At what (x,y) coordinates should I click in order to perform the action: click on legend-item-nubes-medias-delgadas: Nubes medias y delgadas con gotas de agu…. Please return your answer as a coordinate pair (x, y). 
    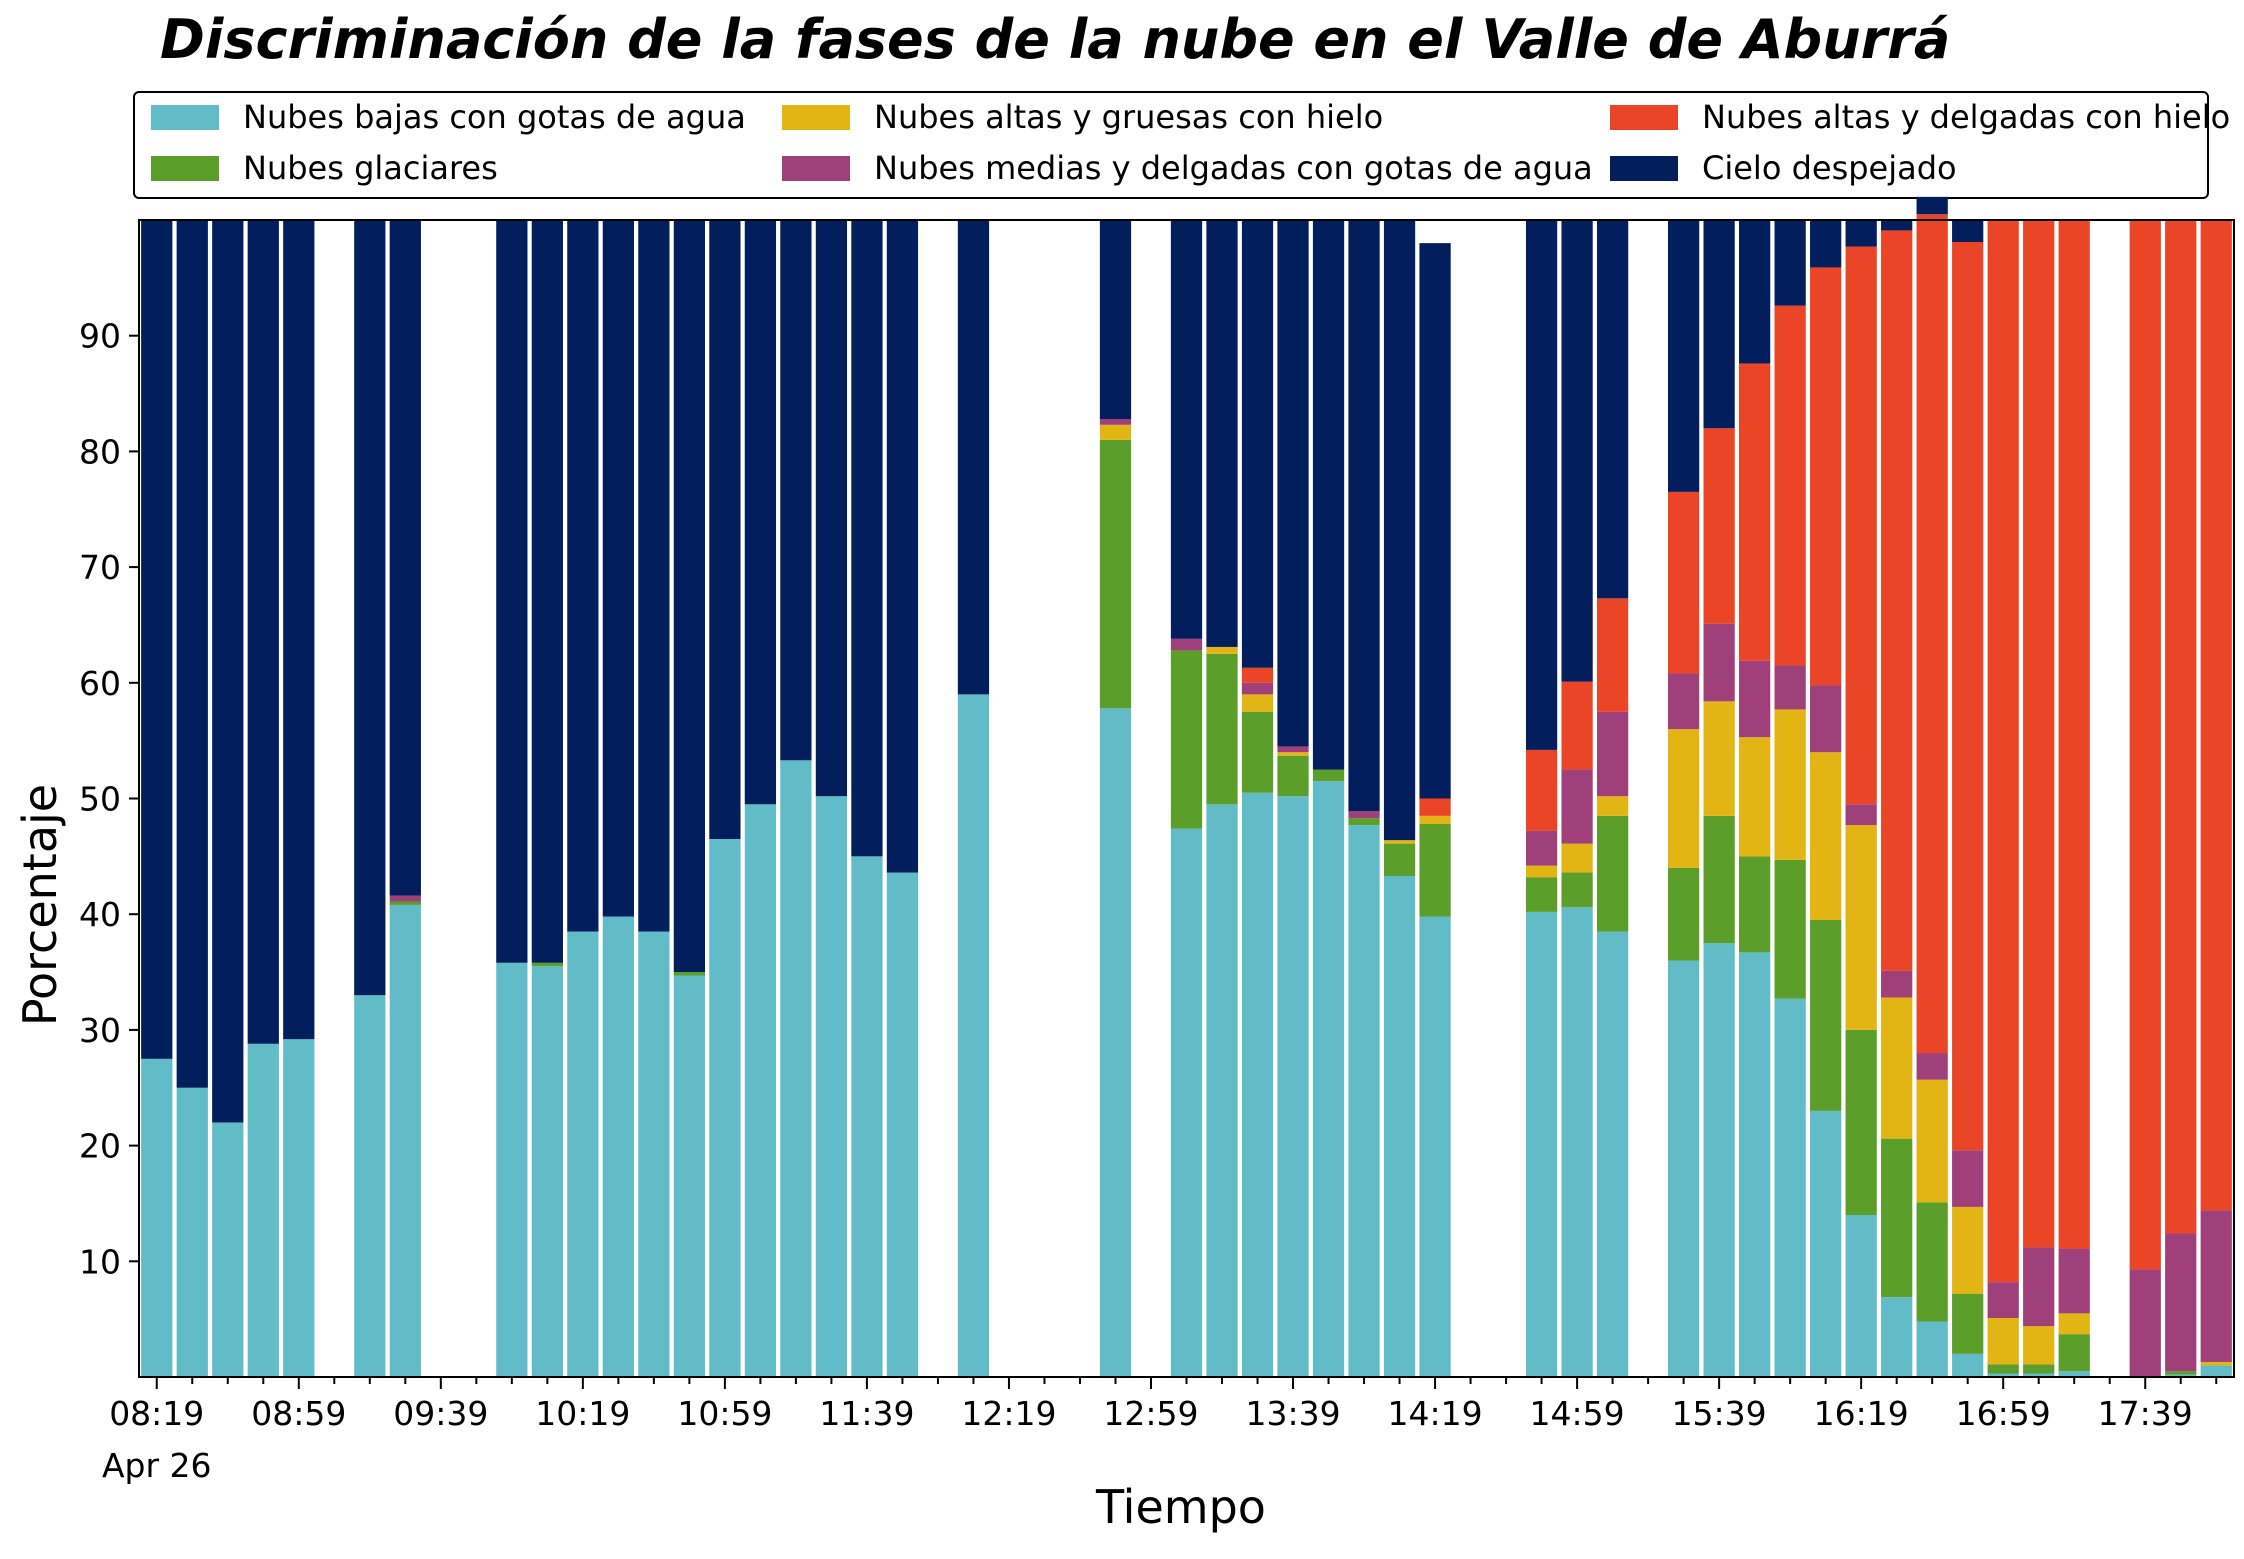
    Looking at the image, I should click on (1187, 168).